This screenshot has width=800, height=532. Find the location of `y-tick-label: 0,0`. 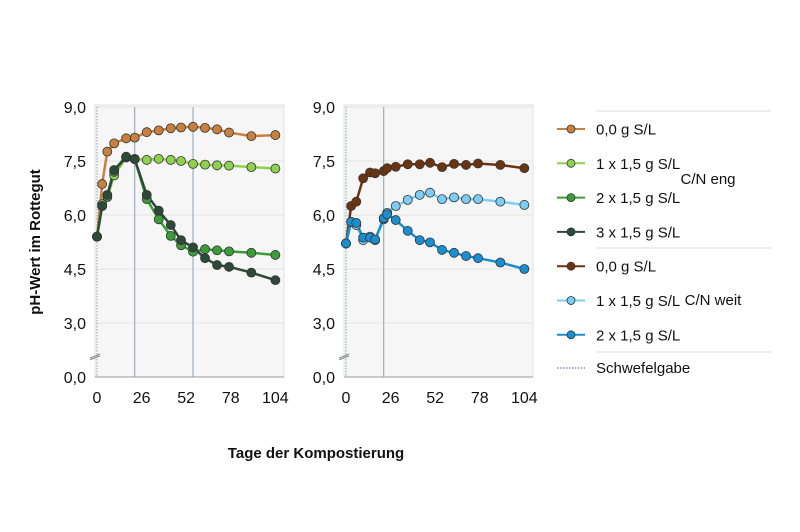

y-tick-label: 0,0 is located at coordinates (324, 378).